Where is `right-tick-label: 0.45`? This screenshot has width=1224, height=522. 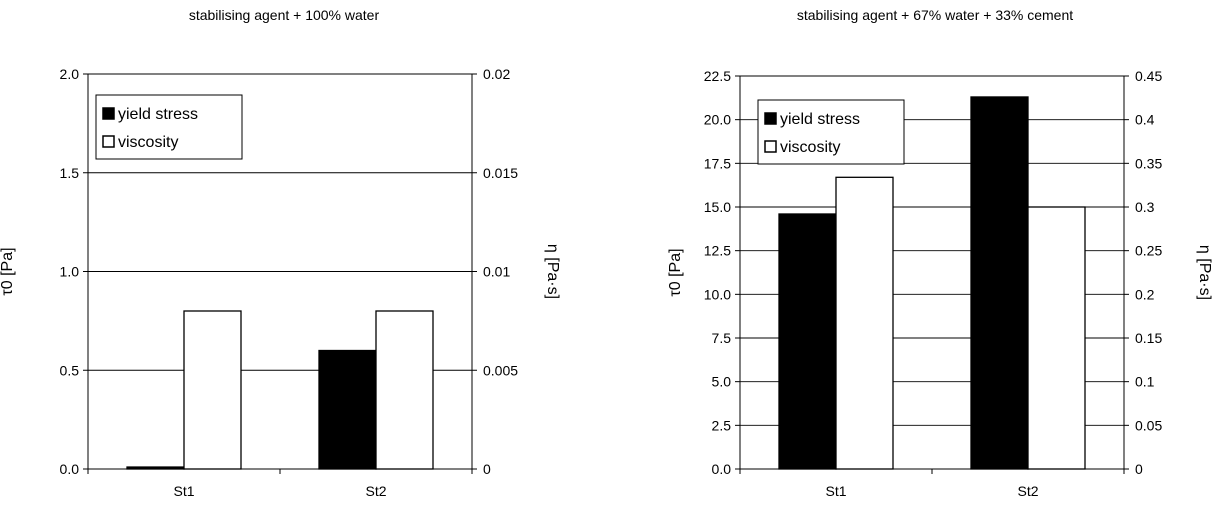 right-tick-label: 0.45 is located at coordinates (1148, 76).